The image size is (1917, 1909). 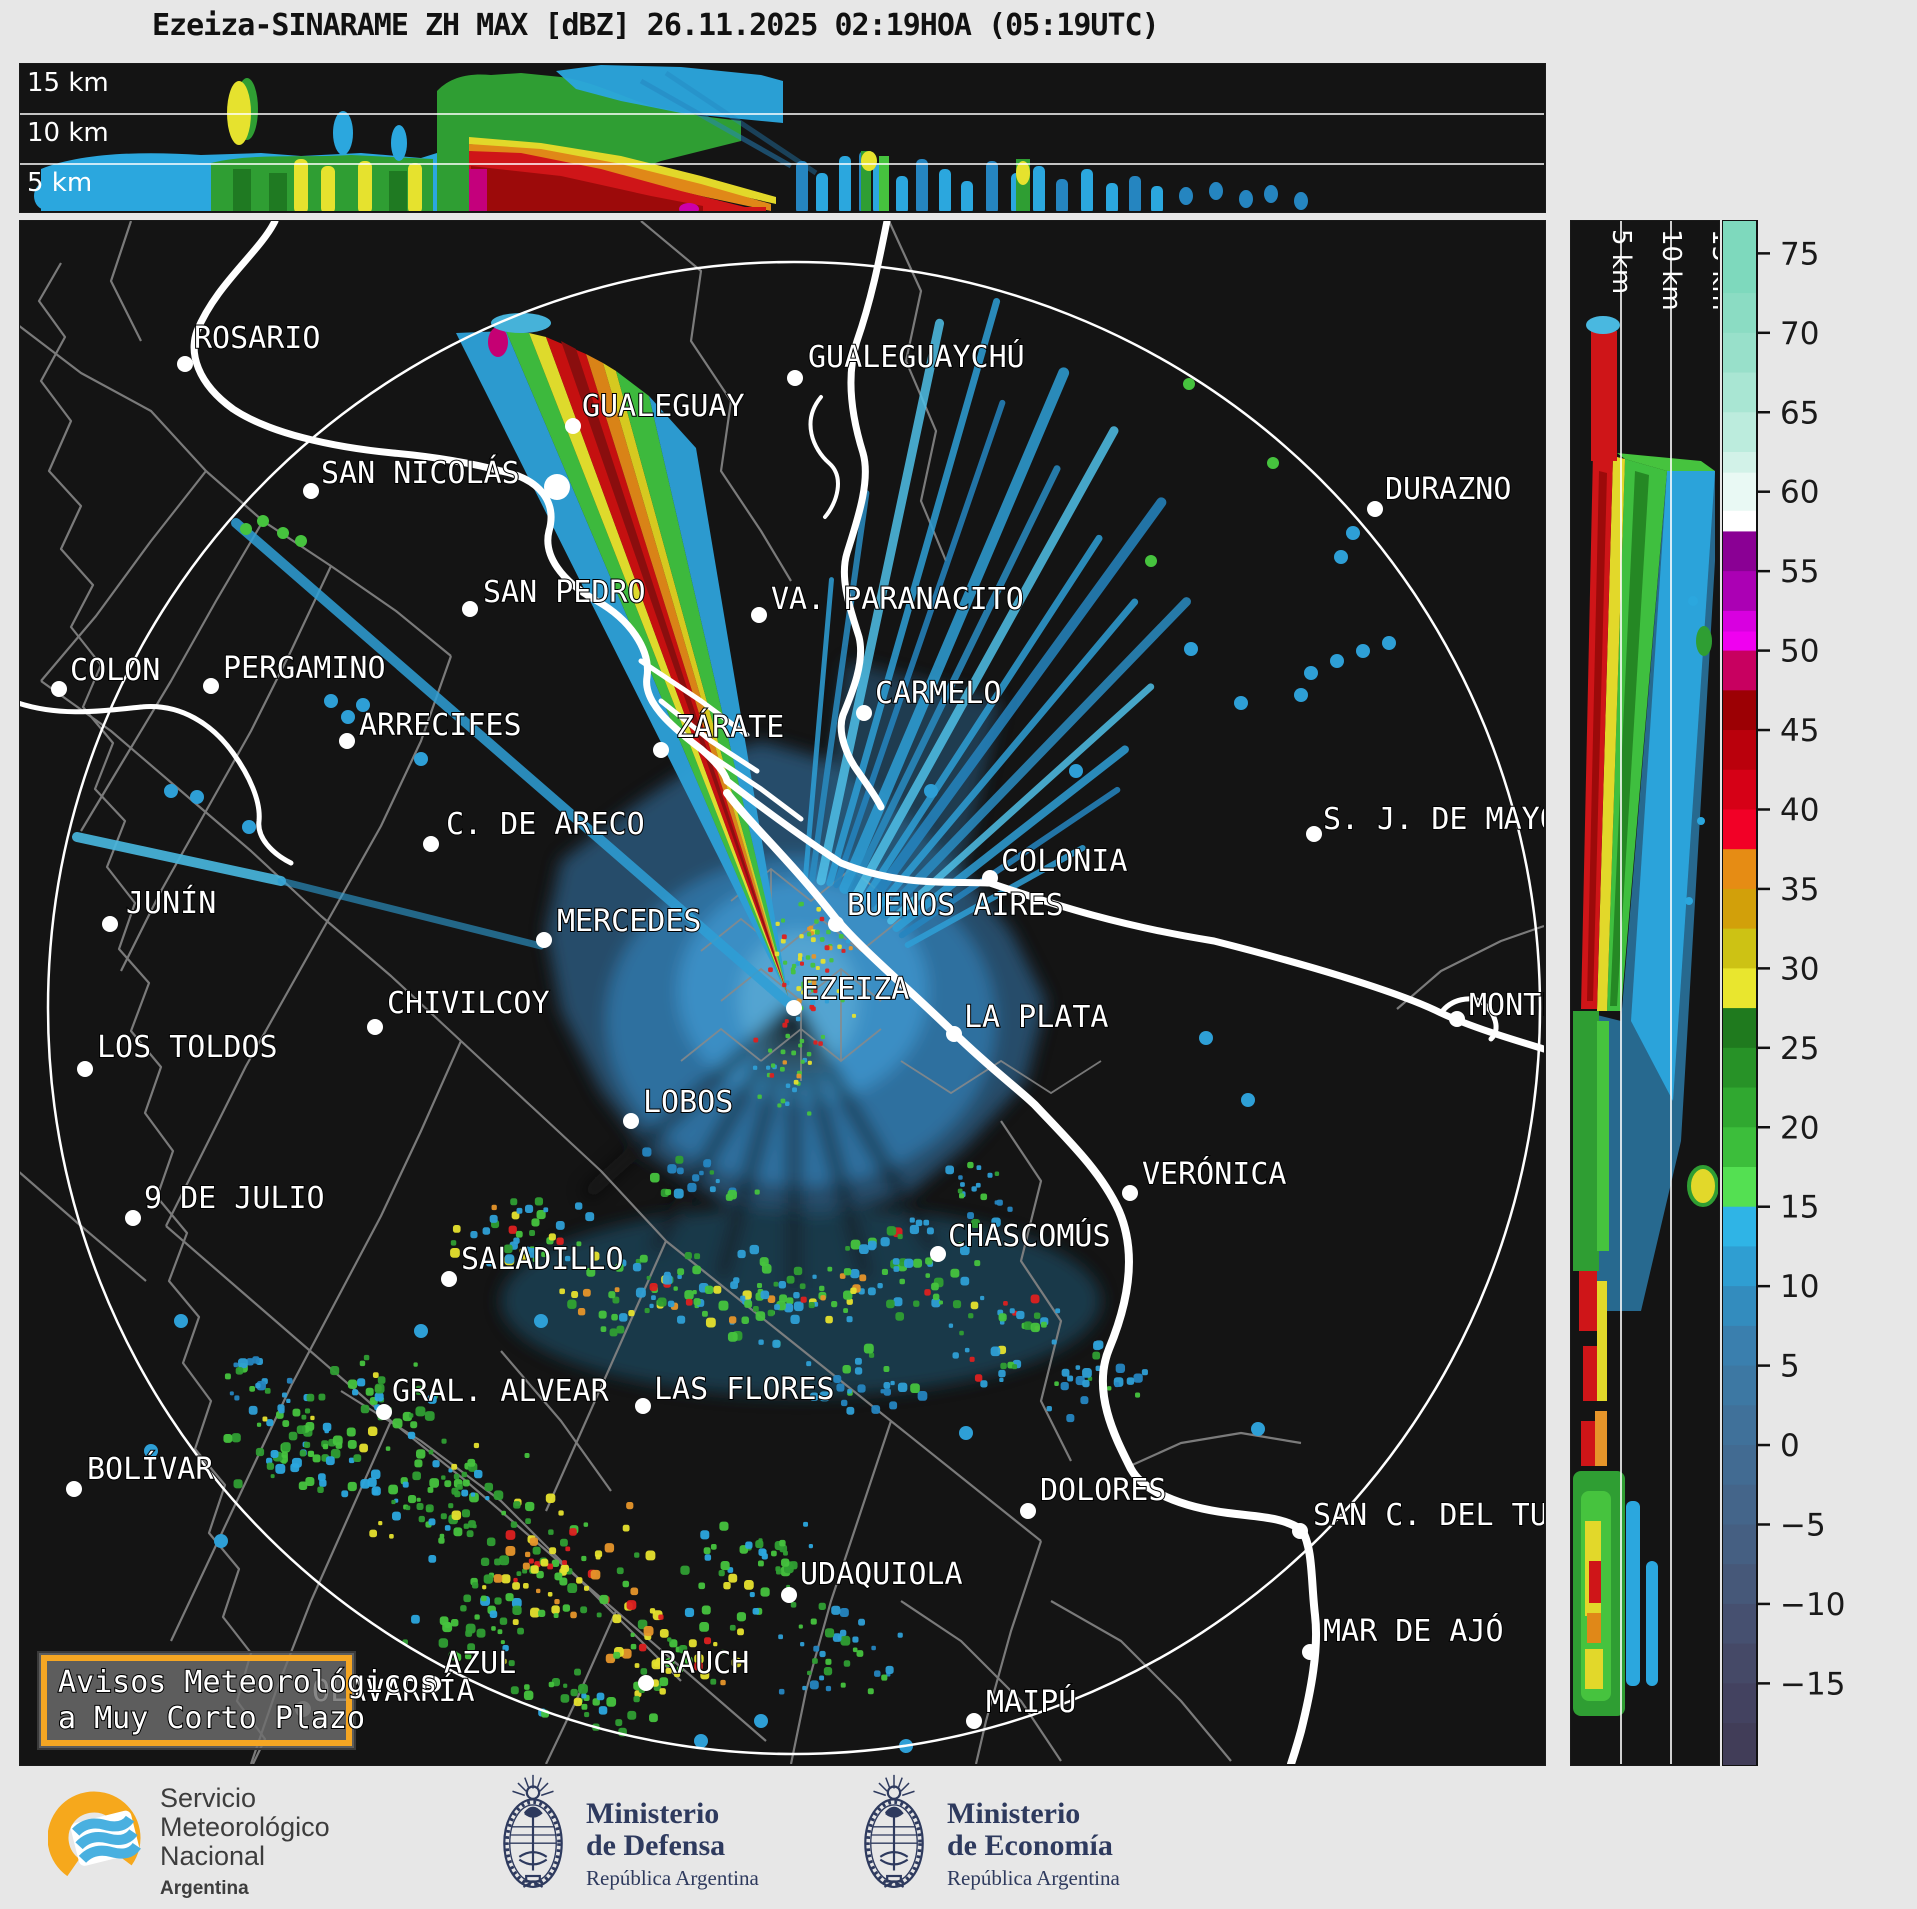 What do you see at coordinates (1403, 1635) in the screenshot?
I see `city-mar-de-aj-: MAR DE AJÓ` at bounding box center [1403, 1635].